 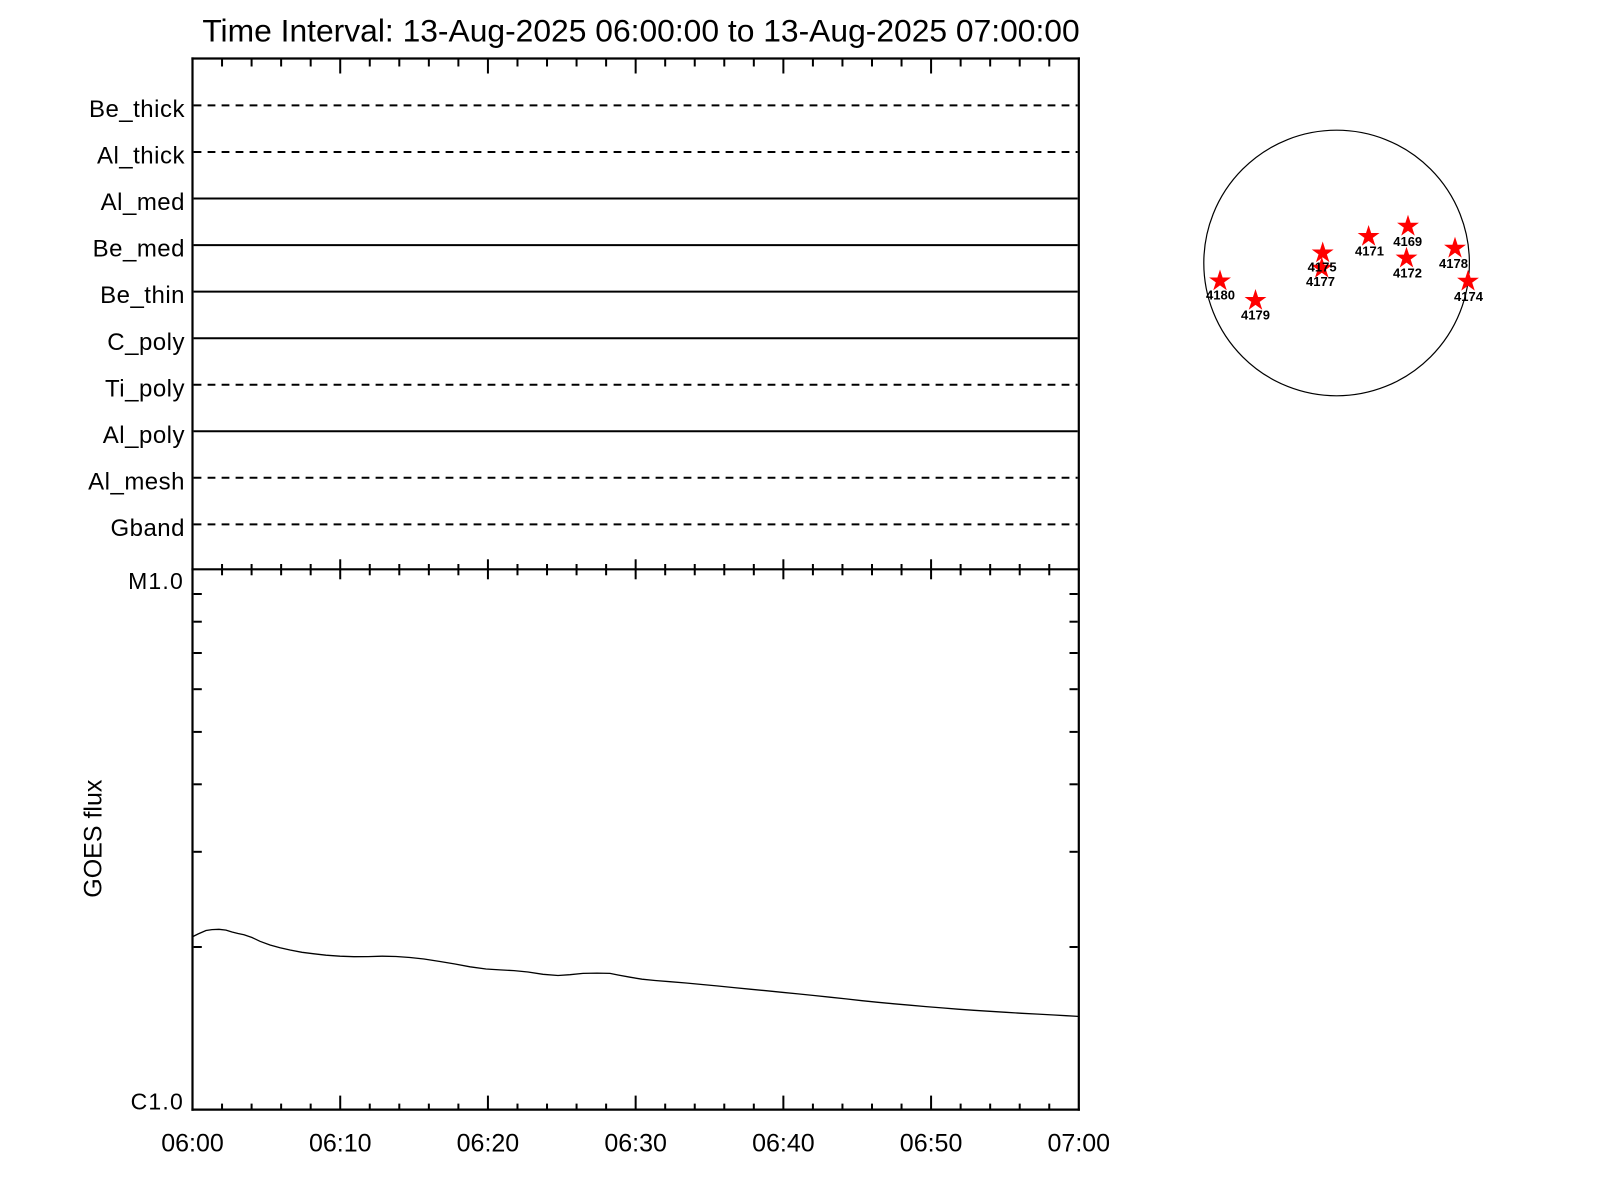 What do you see at coordinates (157, 1102) in the screenshot?
I see `svg-text: C1.0` at bounding box center [157, 1102].